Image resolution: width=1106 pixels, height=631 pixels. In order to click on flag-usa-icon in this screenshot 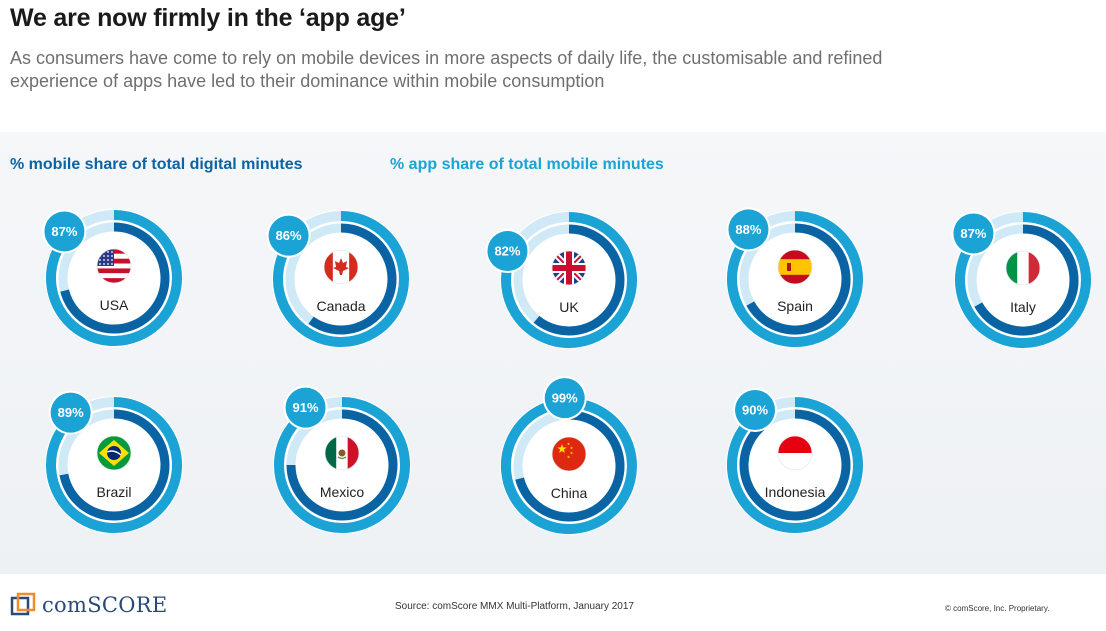, I will do `click(114, 266)`.